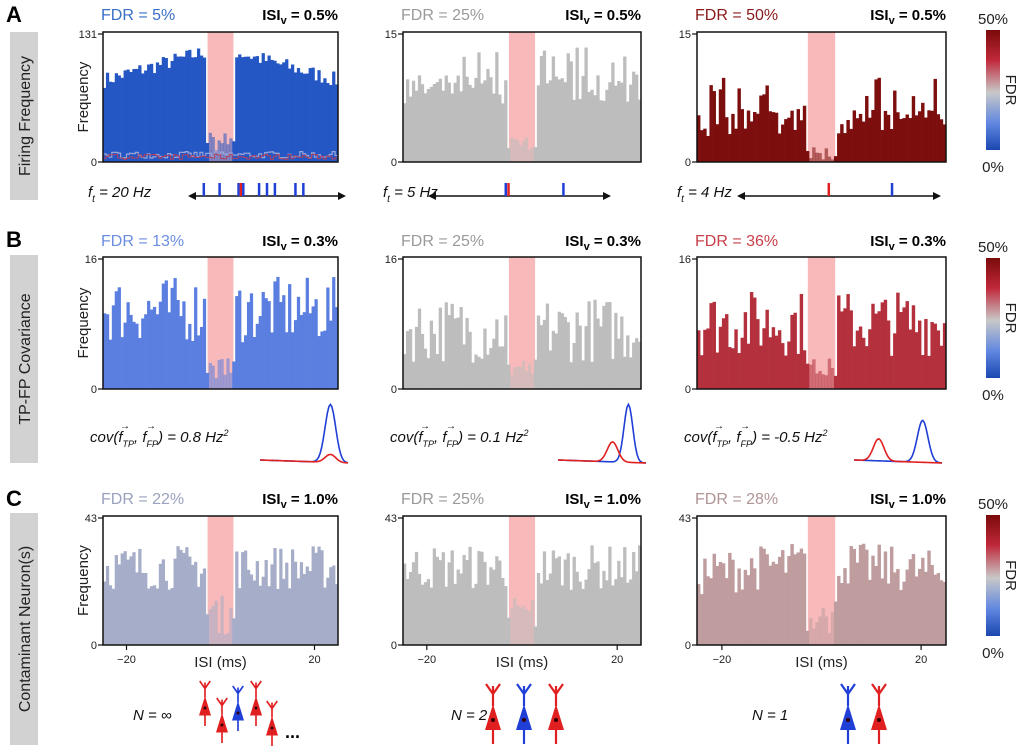  I want to click on contaminant-count-caption: N = 1, so click(770, 715).